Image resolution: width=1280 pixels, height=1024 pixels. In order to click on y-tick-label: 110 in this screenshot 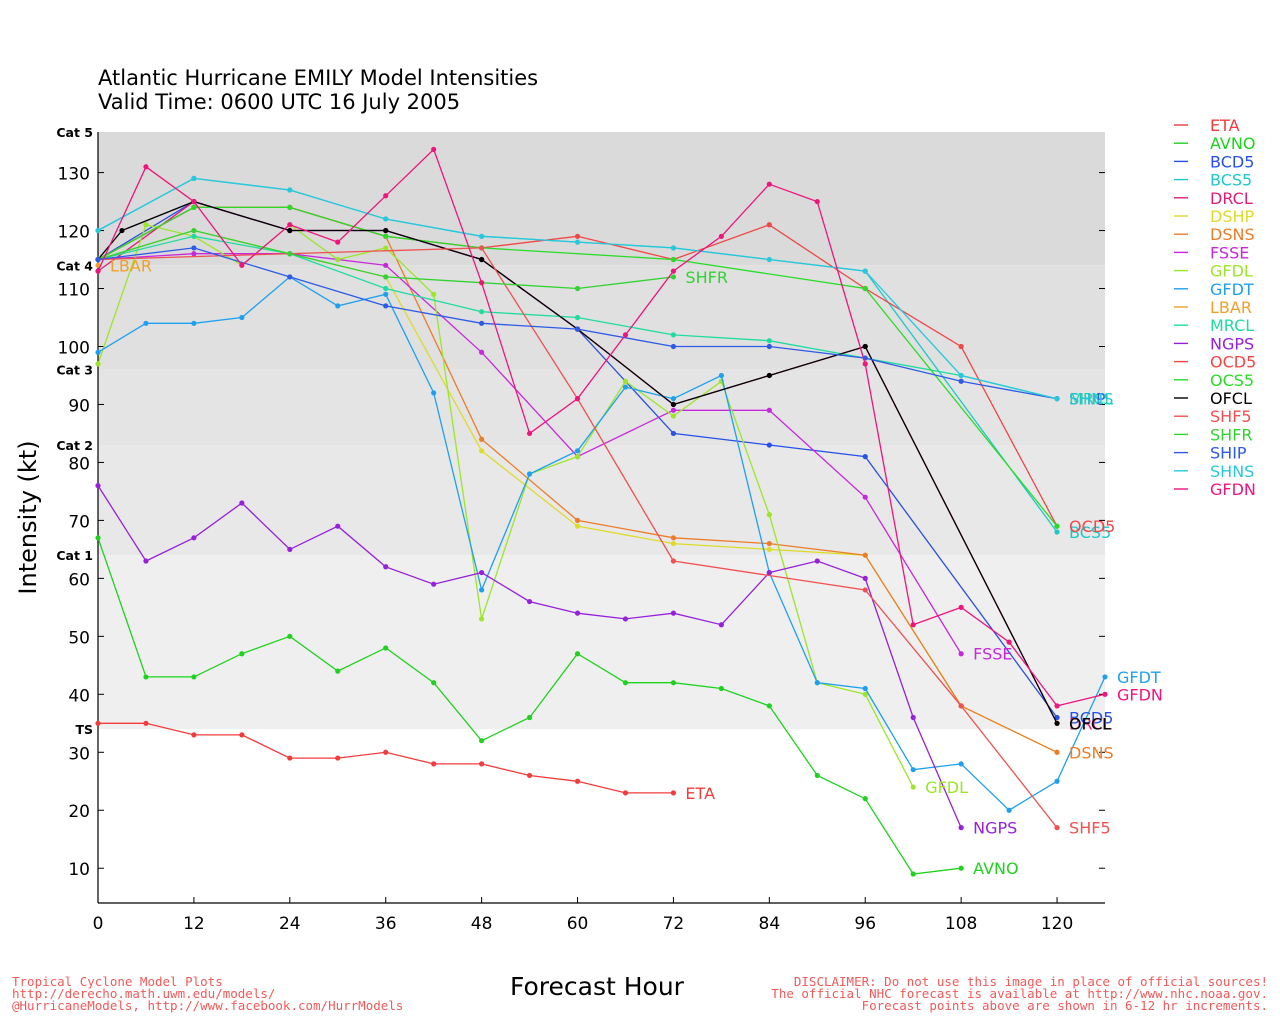, I will do `click(74, 291)`.